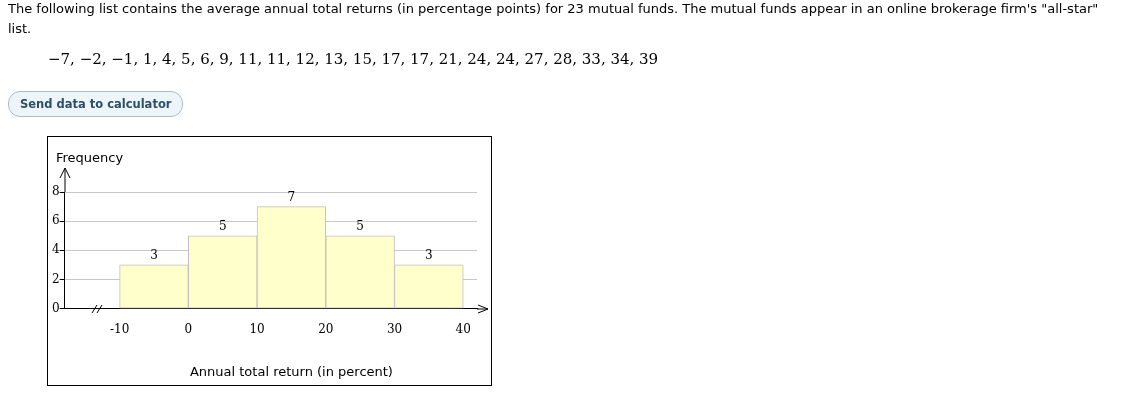  I want to click on x-tick-label: 10, so click(257, 328).